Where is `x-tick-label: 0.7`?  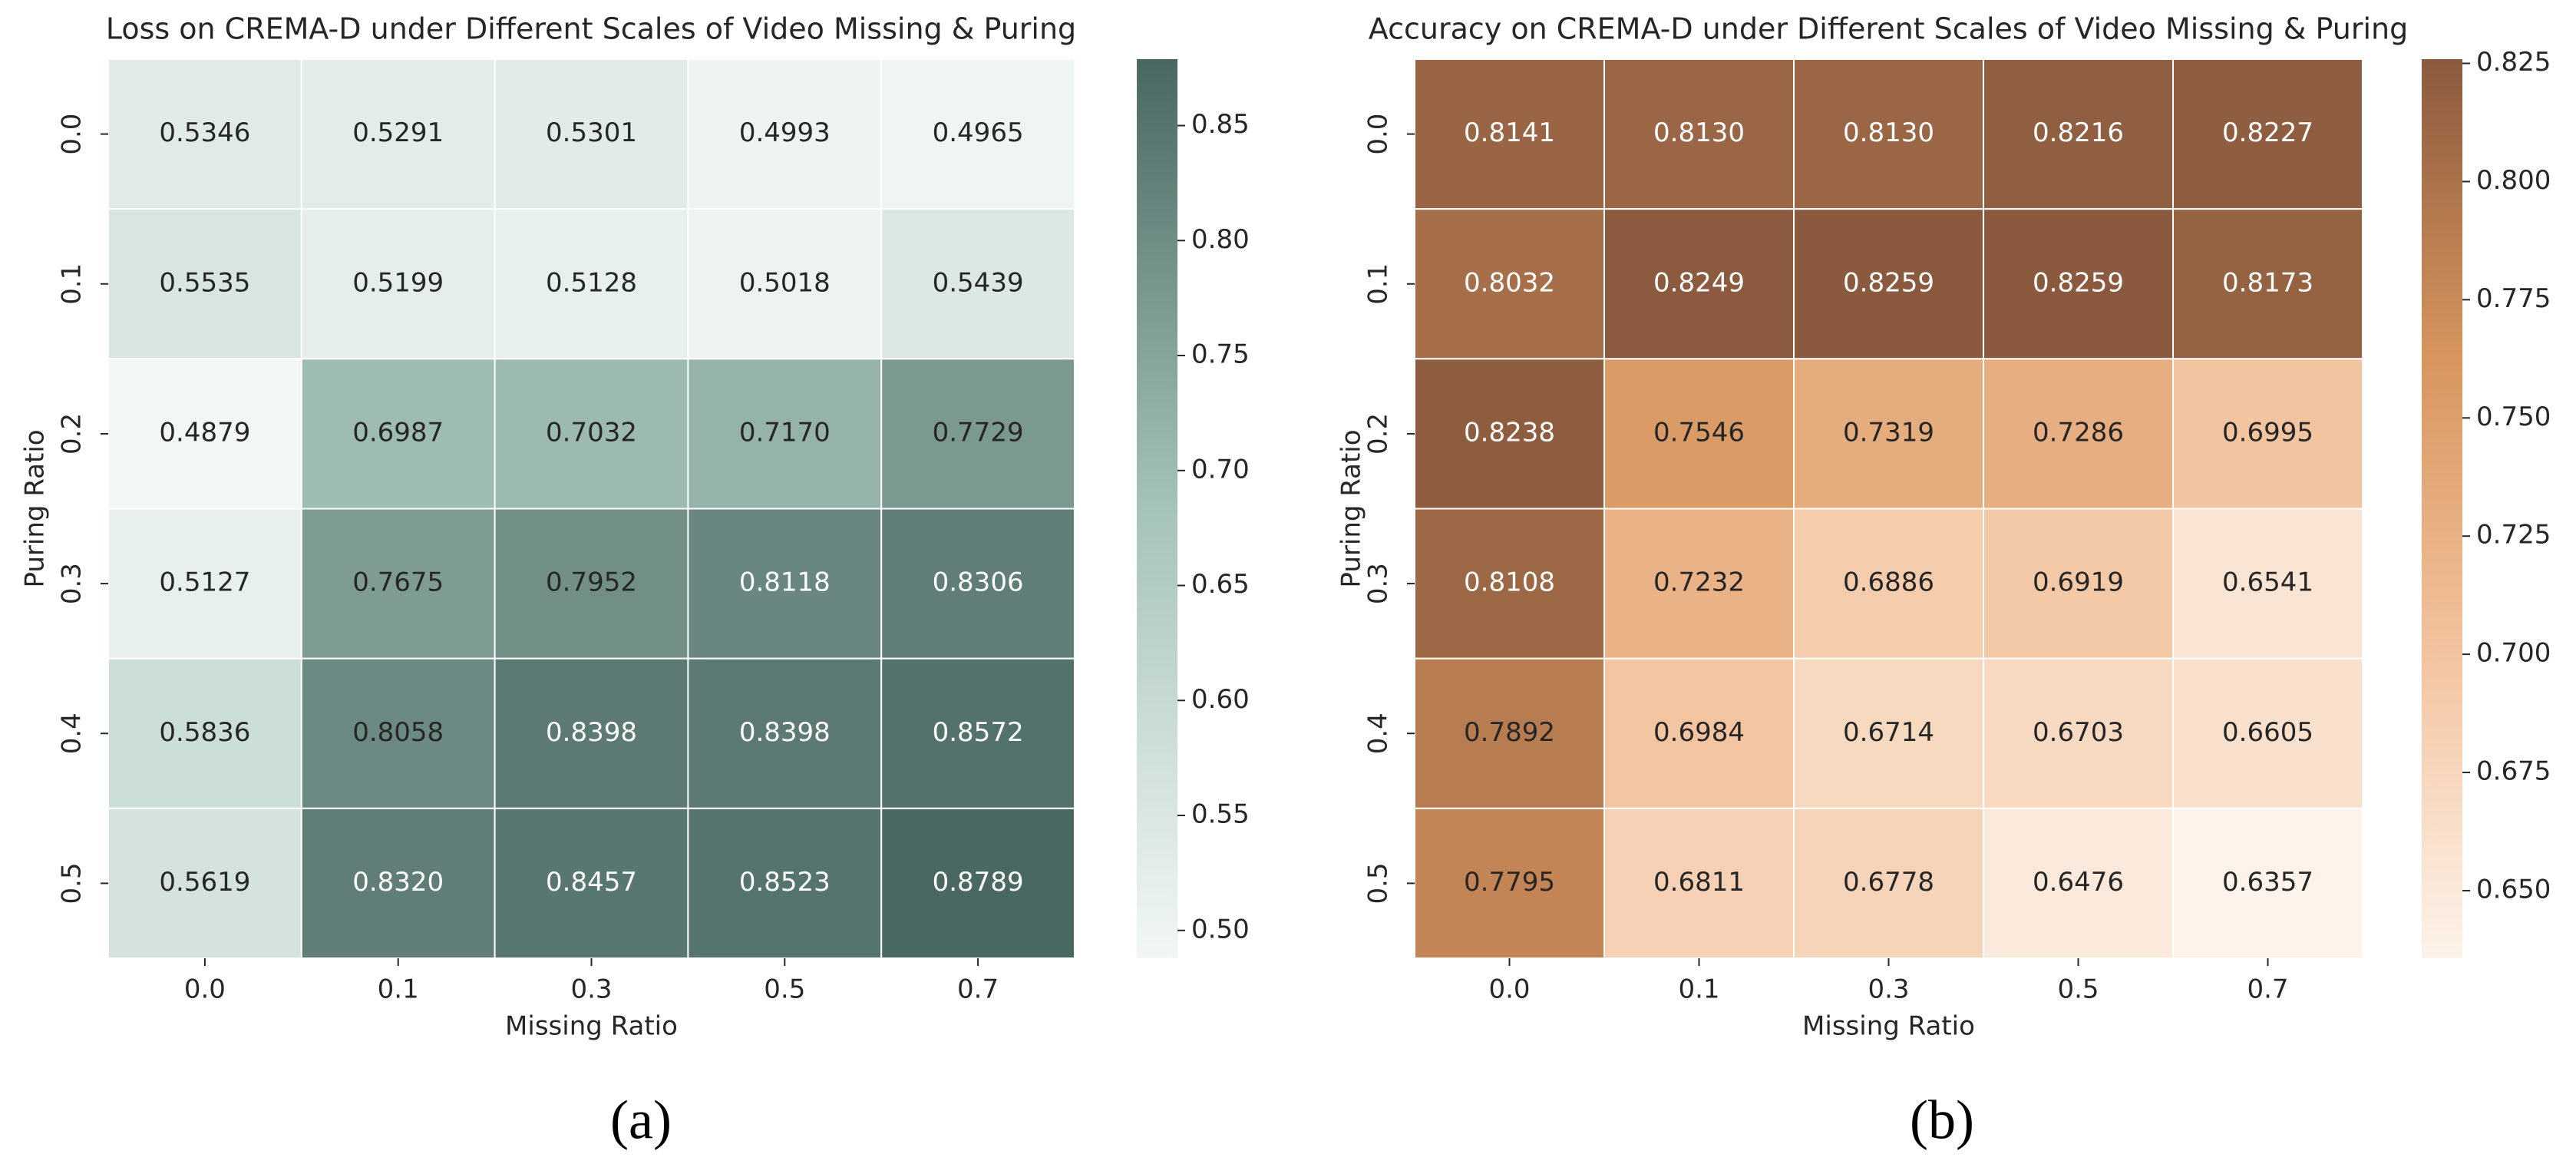
x-tick-label: 0.7 is located at coordinates (2267, 989).